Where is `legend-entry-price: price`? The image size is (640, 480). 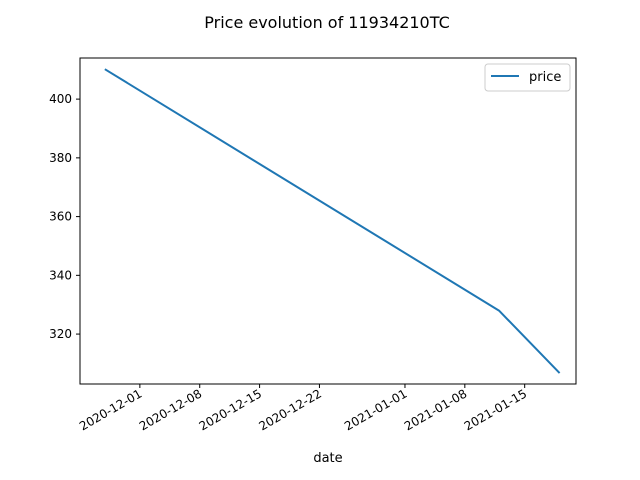
legend-entry-price: price is located at coordinates (545, 77).